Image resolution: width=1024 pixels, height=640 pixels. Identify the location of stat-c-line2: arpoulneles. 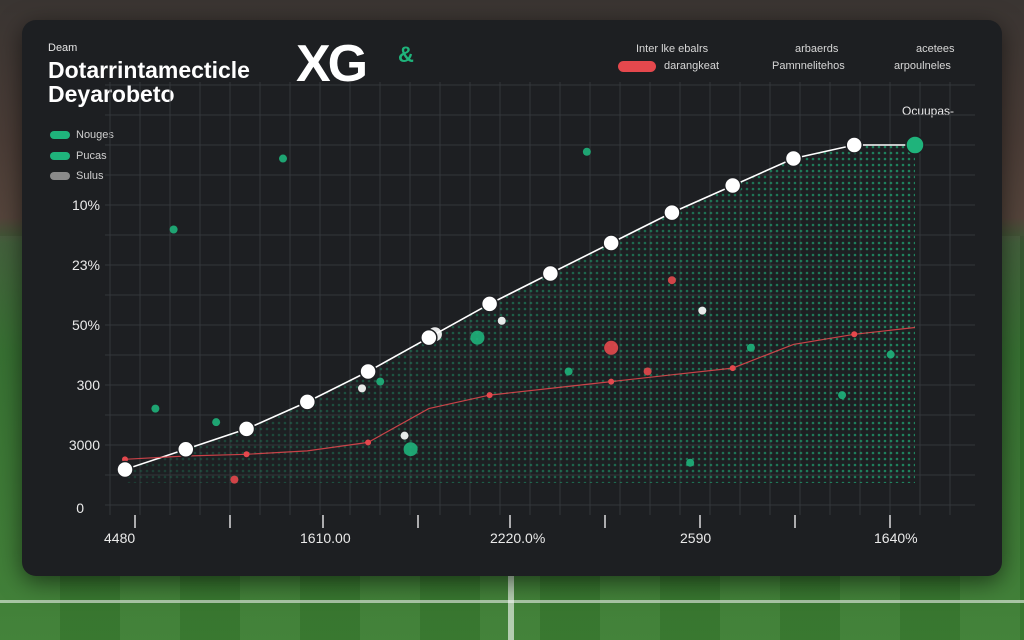
(922, 66).